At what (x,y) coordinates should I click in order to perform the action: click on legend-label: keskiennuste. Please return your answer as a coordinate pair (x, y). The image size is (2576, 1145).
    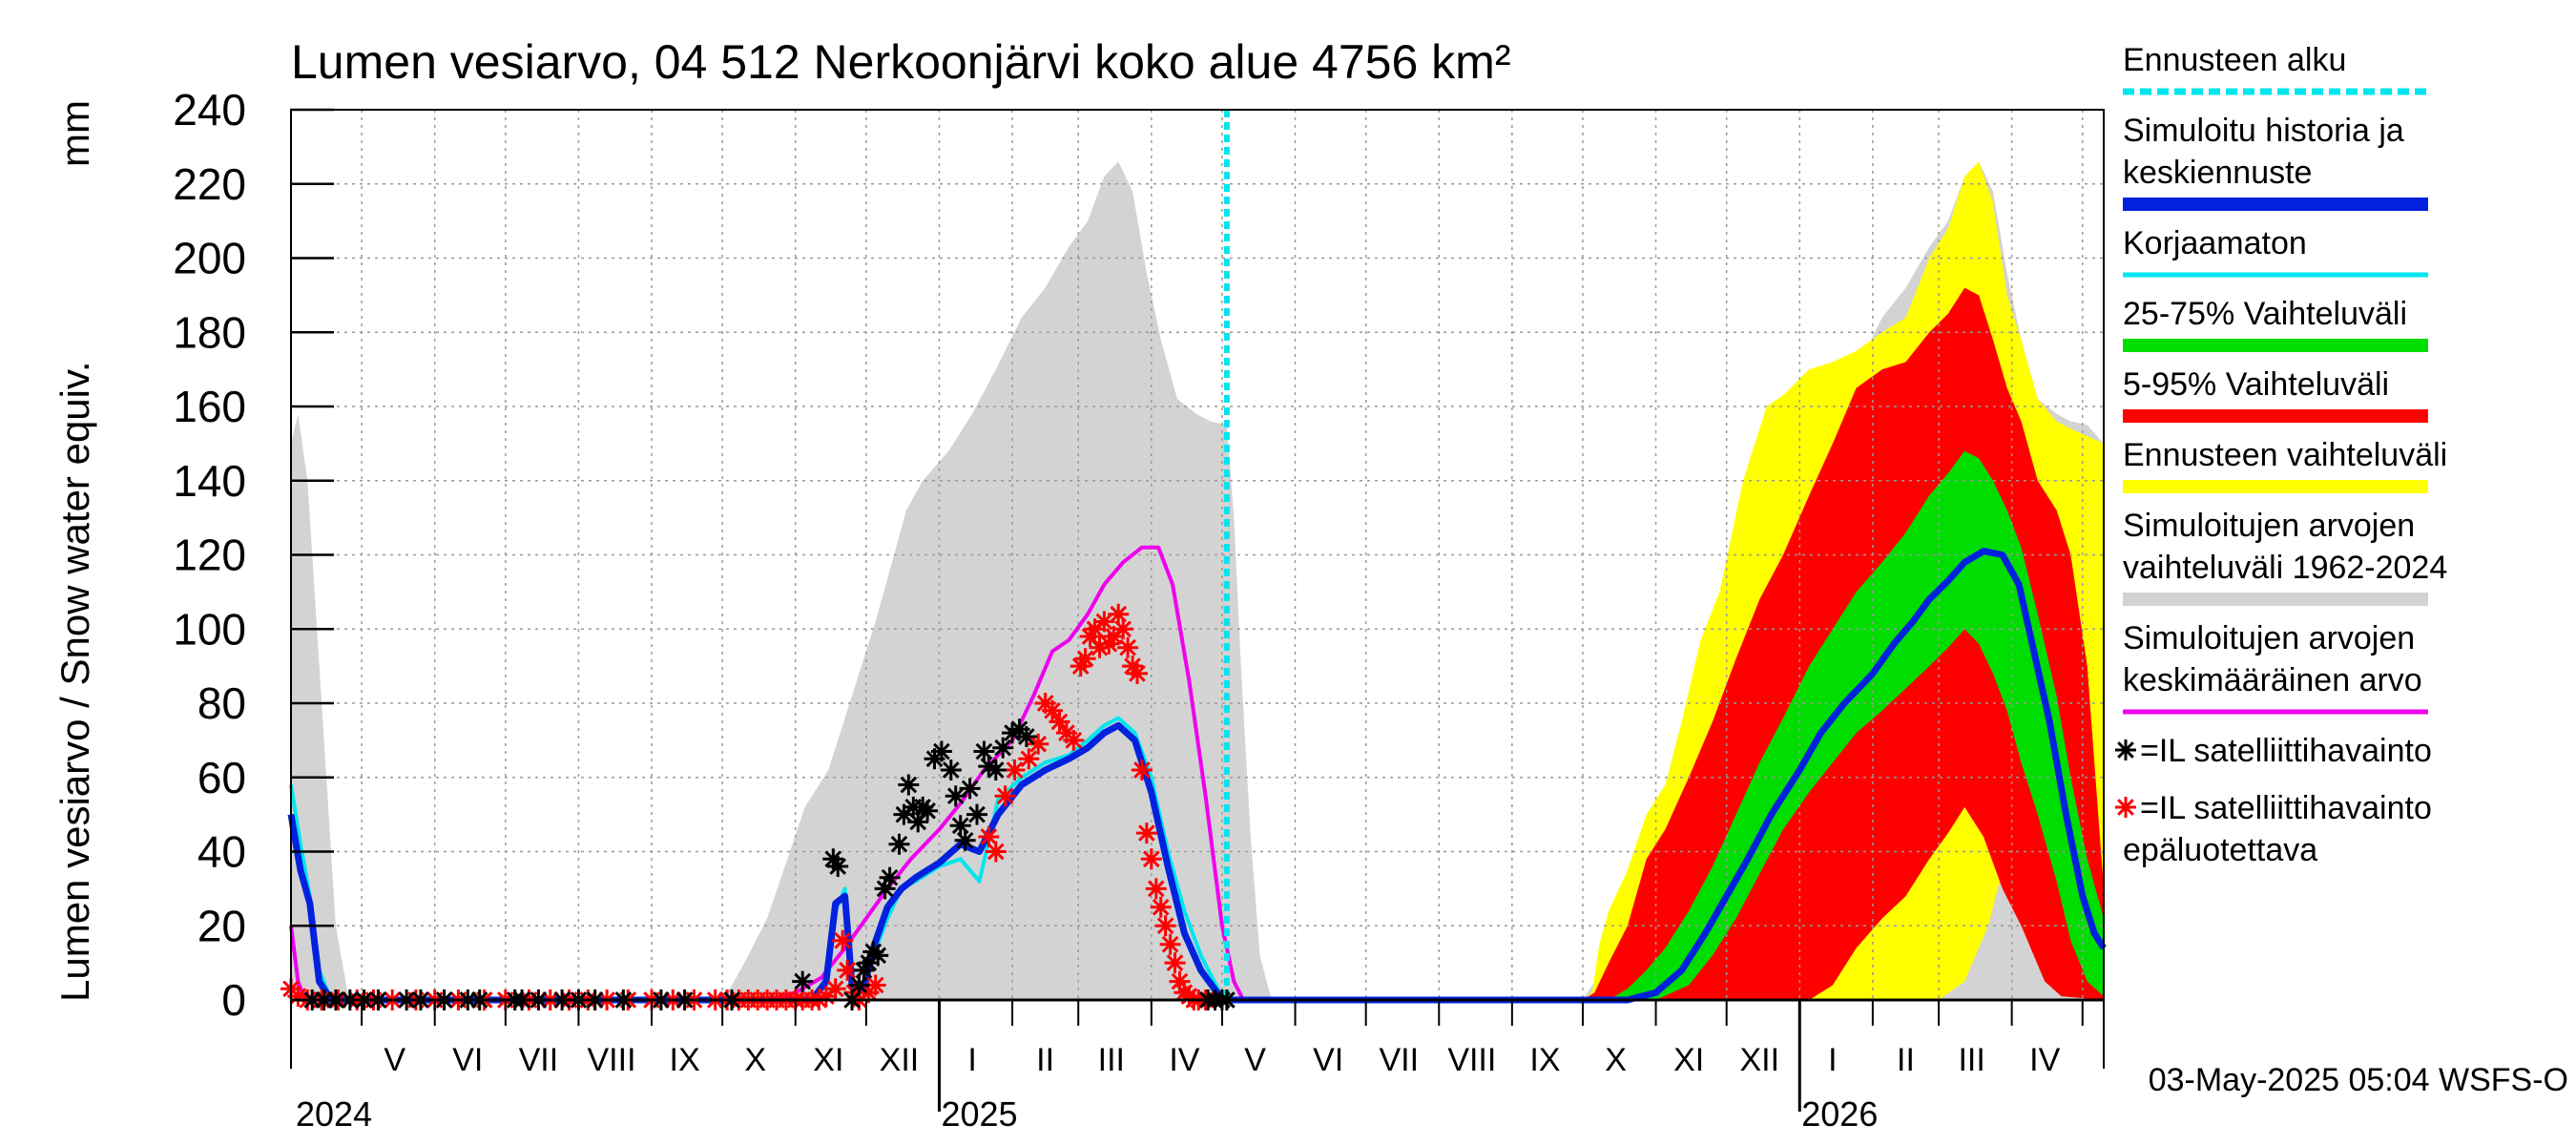
    Looking at the image, I should click on (2217, 173).